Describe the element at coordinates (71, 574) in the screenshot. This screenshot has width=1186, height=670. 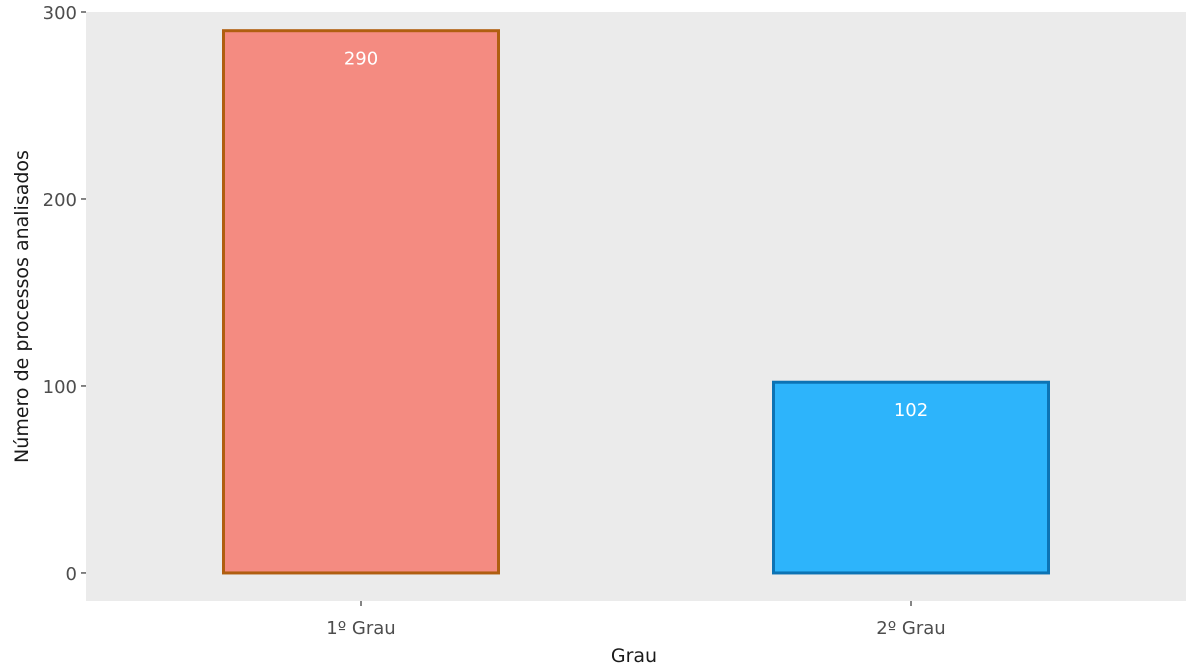
I see `y-tick-label: 0` at that location.